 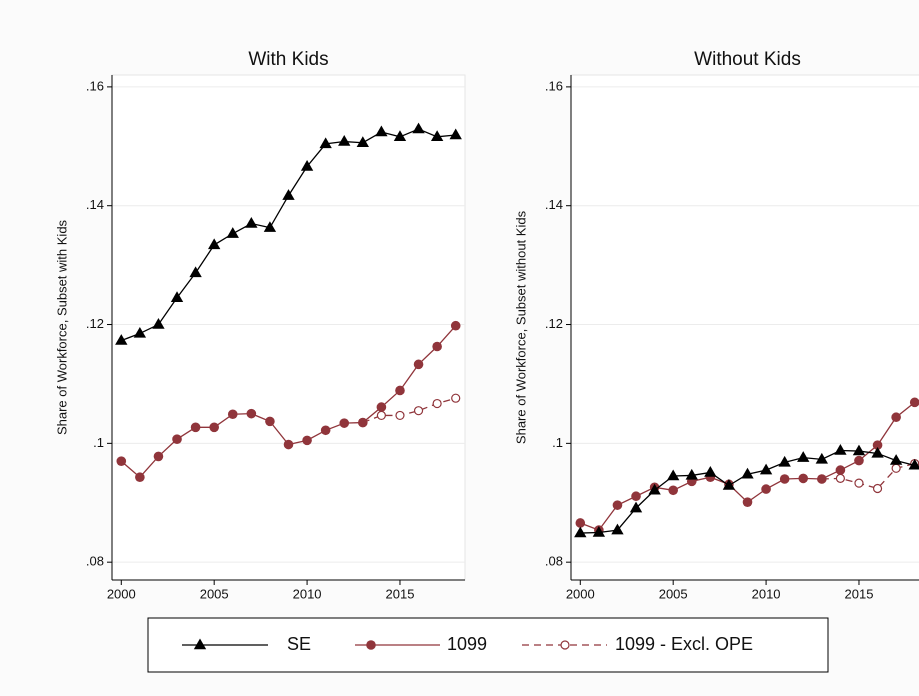 What do you see at coordinates (467, 644) in the screenshot?
I see `legend-label: 1099` at bounding box center [467, 644].